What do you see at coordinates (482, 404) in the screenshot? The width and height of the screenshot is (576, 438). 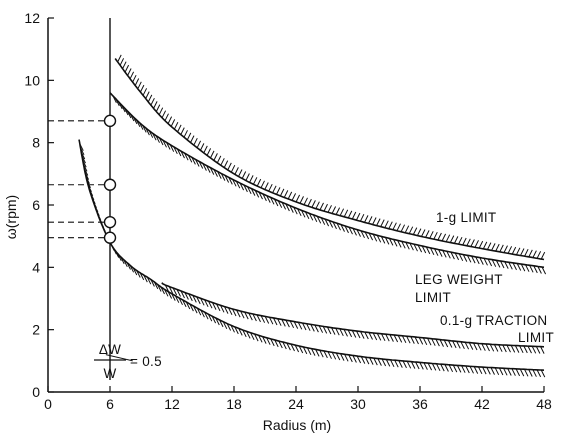 I see `x-tick-label: 42` at bounding box center [482, 404].